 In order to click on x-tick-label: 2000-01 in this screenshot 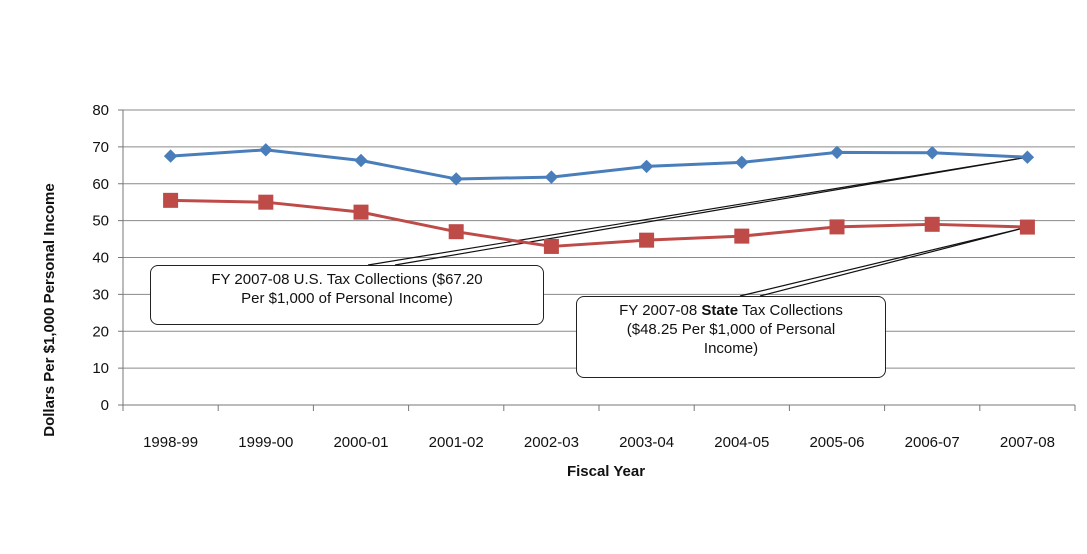, I will do `click(360, 442)`.